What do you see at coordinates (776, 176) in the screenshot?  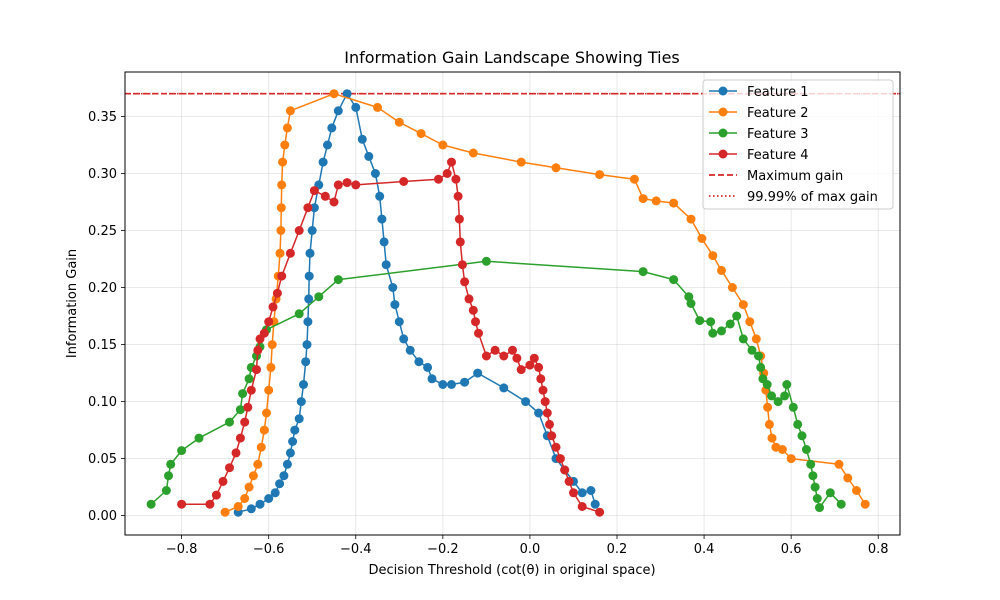 I see `legend-entry-maximum-gain: Maximum gain` at bounding box center [776, 176].